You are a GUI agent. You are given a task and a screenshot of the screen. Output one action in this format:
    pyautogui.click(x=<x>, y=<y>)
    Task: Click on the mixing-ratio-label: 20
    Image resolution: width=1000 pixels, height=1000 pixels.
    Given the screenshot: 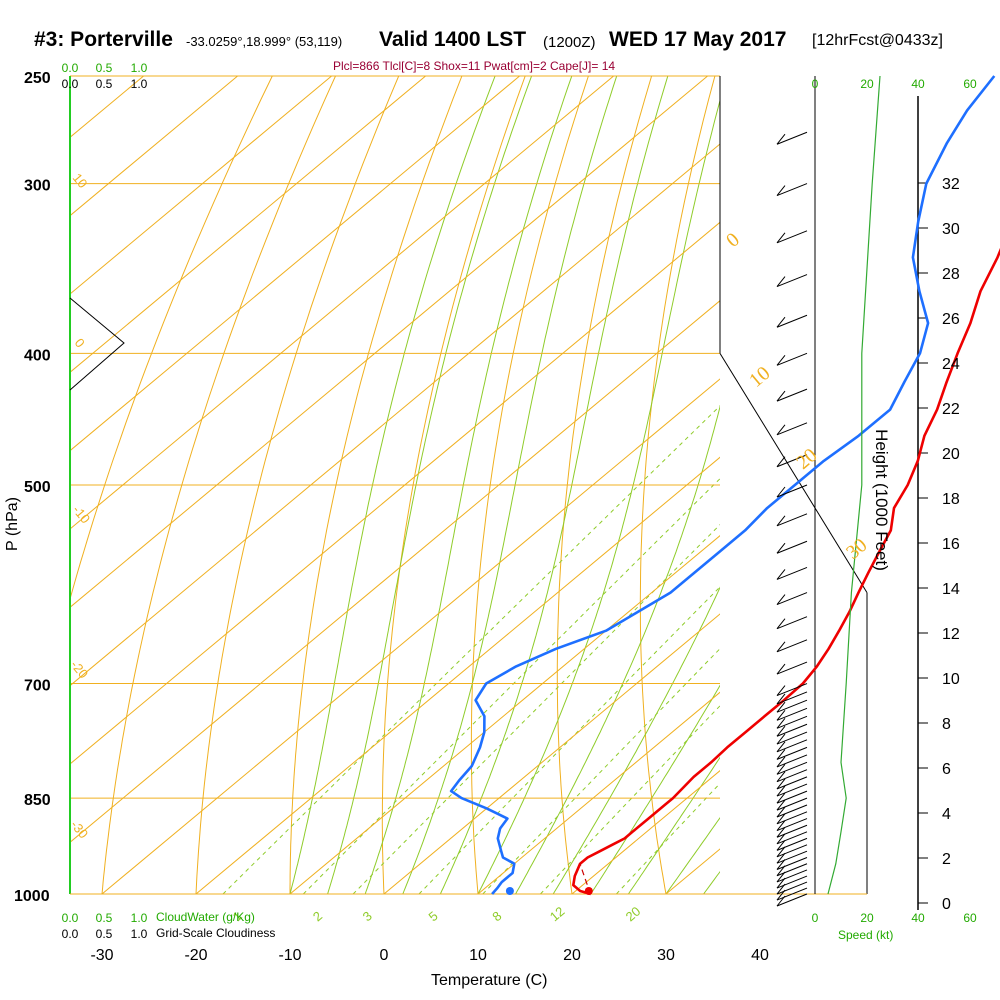 What is the action you would take?
    pyautogui.click(x=633, y=914)
    